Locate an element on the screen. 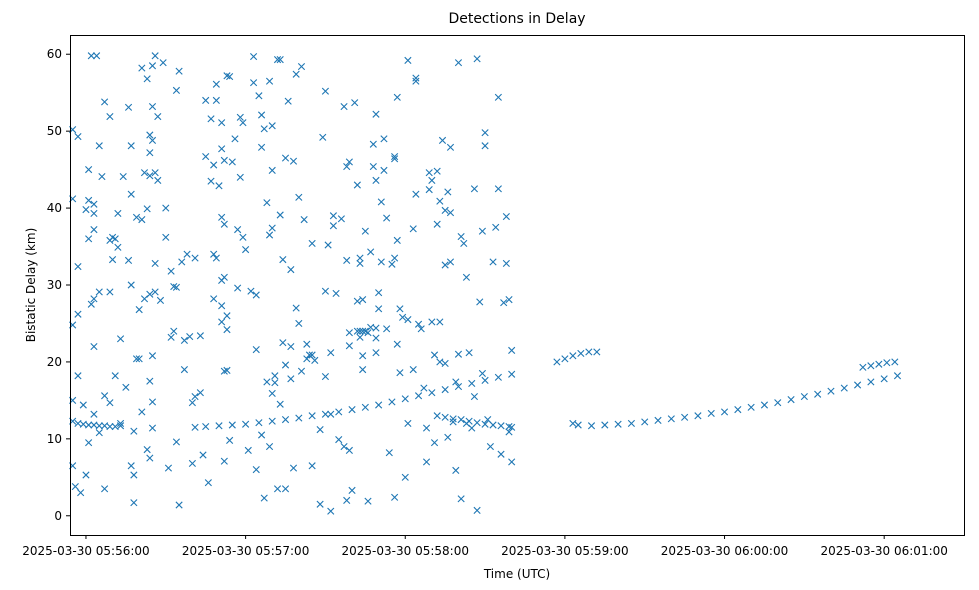 This screenshot has width=979, height=590. y-tick-label: 0 is located at coordinates (58, 516).